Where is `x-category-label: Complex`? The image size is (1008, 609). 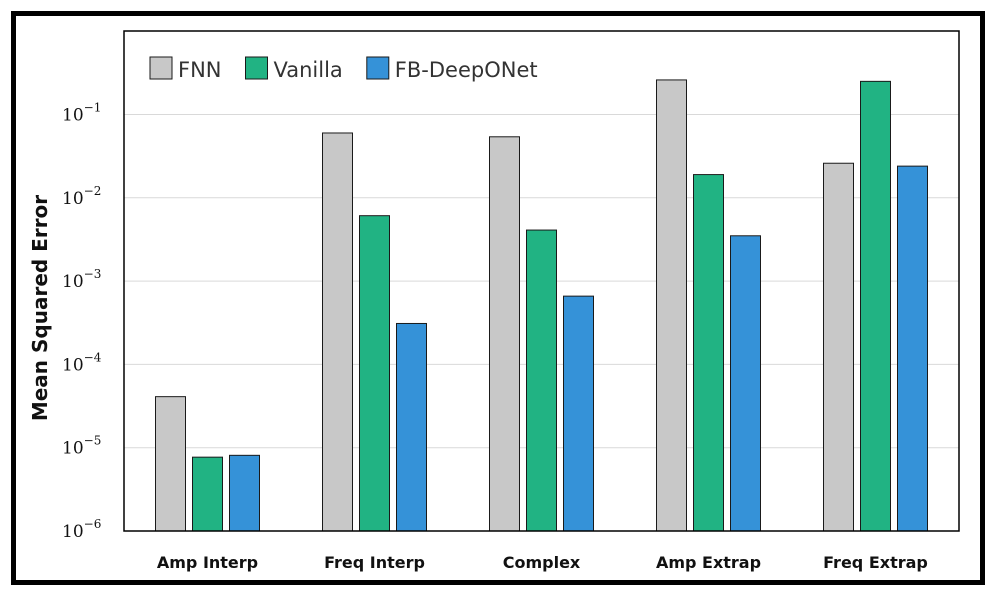
x-category-label: Complex is located at coordinates (542, 562).